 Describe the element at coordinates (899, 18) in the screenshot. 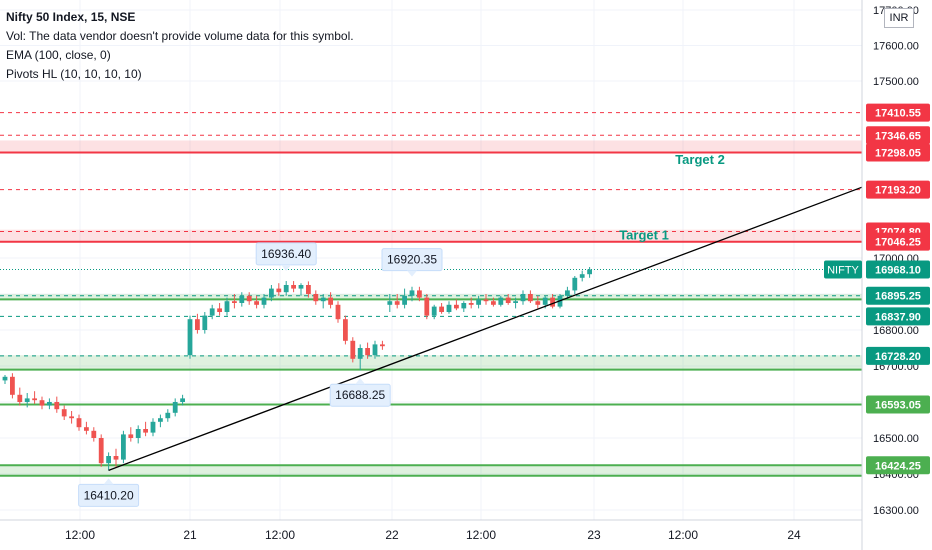

I see `currency-button: INR` at that location.